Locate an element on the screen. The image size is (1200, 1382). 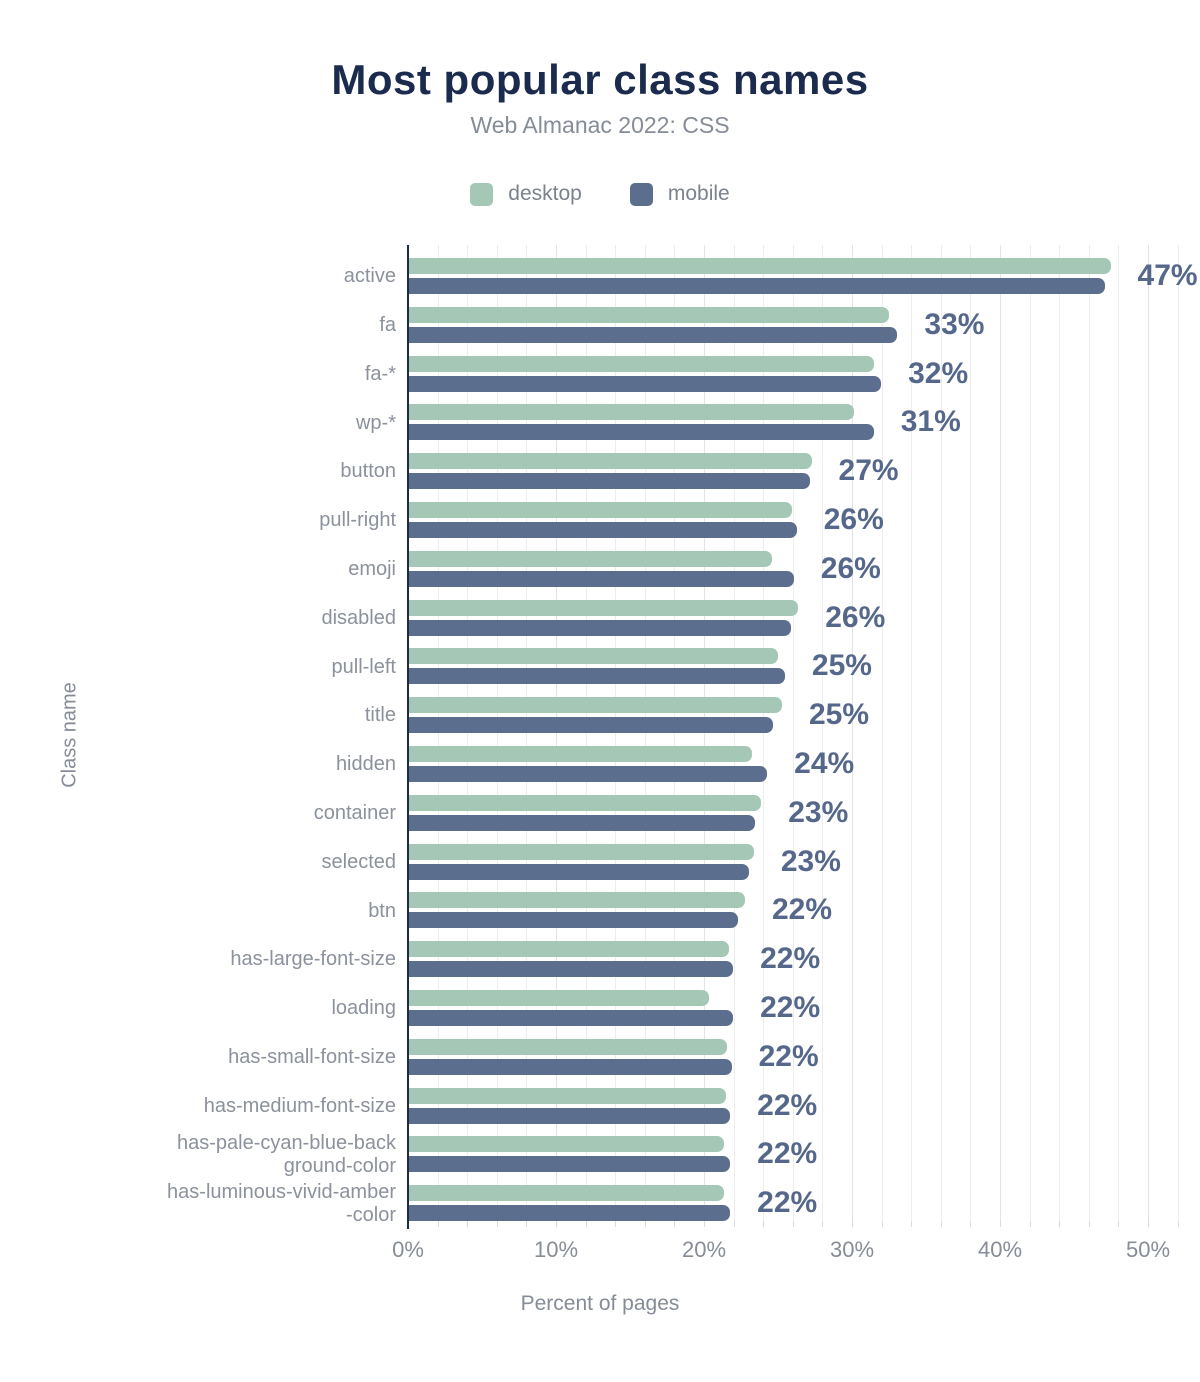
category-label-pull-left: pull-left is located at coordinates (198, 666).